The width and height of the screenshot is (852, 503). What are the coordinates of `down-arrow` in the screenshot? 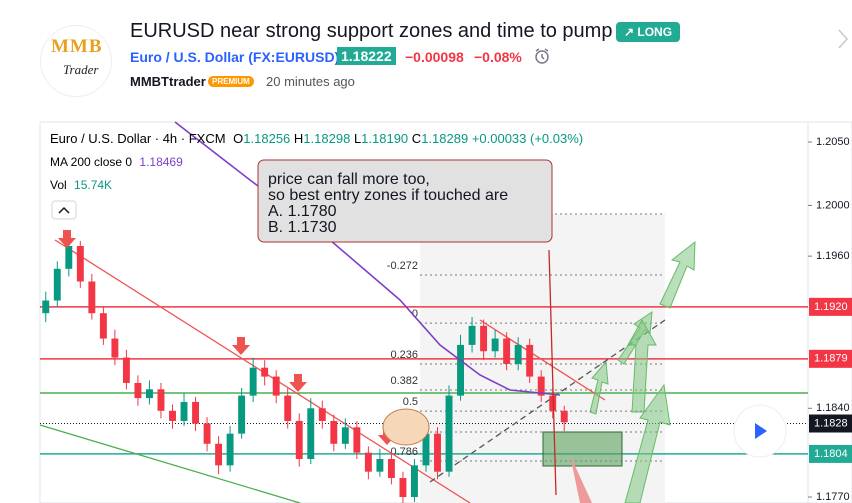 It's located at (581, 479).